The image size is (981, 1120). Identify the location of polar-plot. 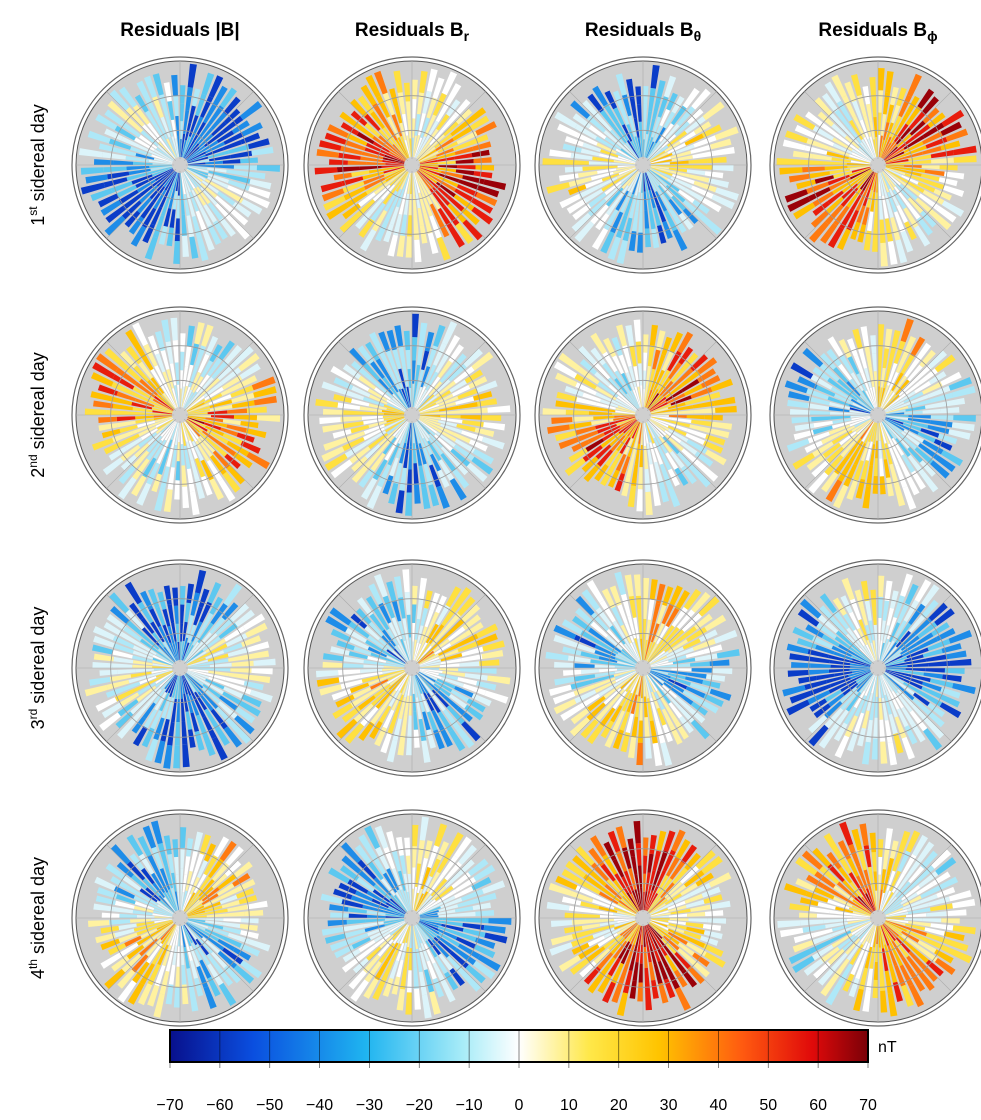
(643, 918).